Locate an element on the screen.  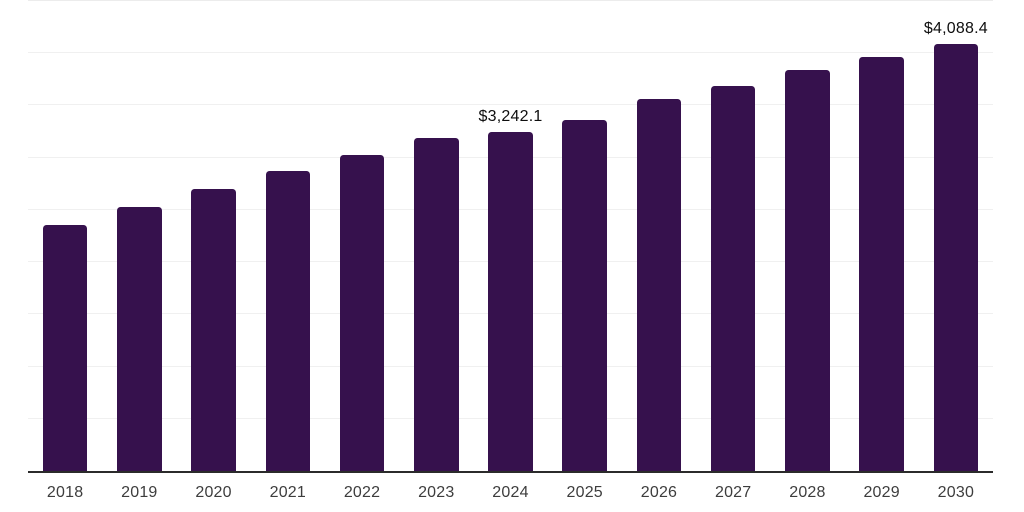
bar-2027 is located at coordinates (733, 278).